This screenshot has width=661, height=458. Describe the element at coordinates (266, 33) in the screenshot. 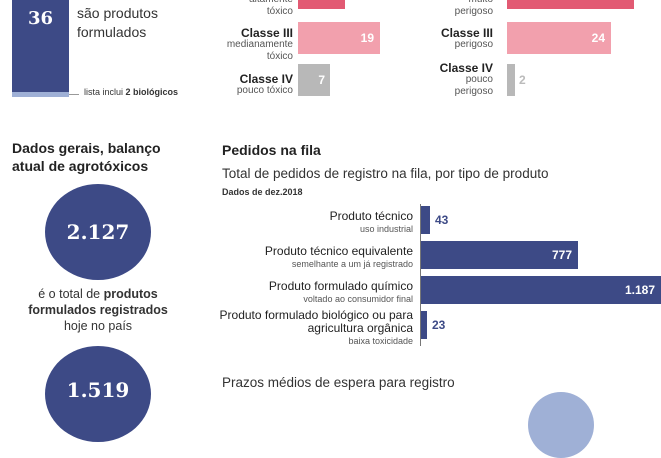

I see `tox1-classe3-title: Classe III` at that location.